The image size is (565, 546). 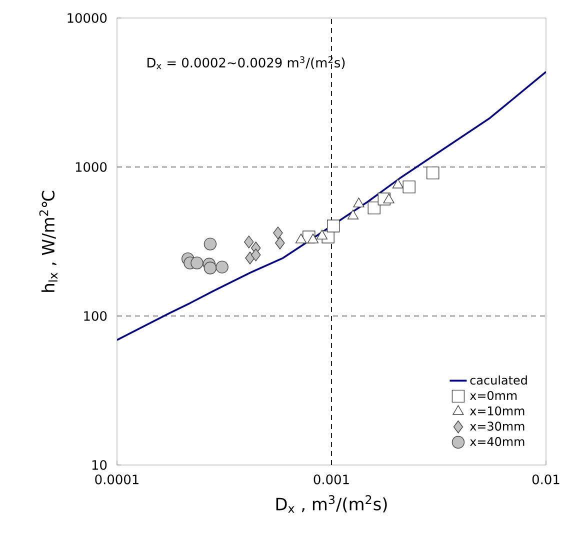 I want to click on y-axis-title: h$_{lx}$ , W/m$^{2}$℃, so click(x=48, y=241).